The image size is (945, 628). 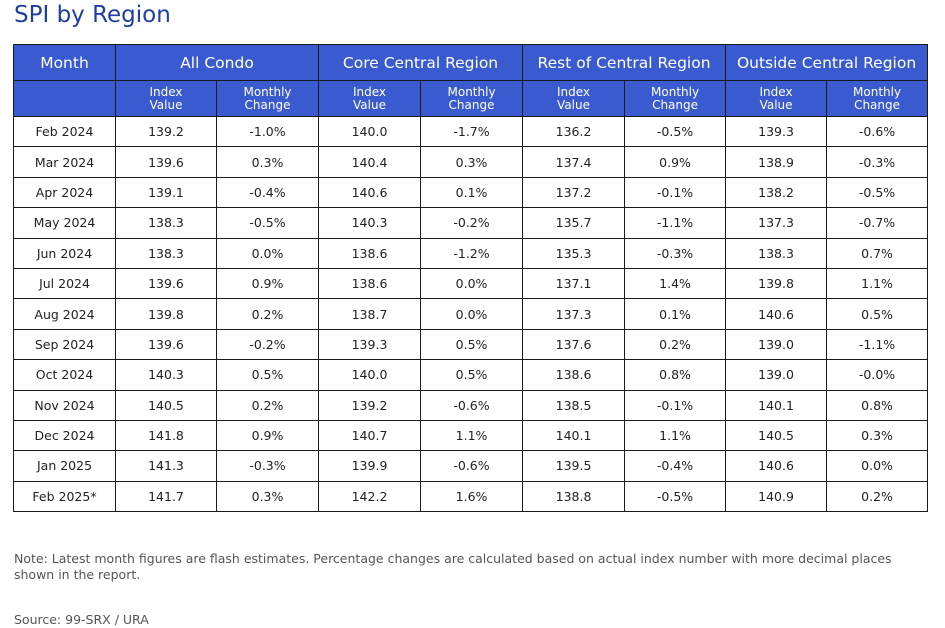 What do you see at coordinates (64, 62) in the screenshot?
I see `header-month: Month` at bounding box center [64, 62].